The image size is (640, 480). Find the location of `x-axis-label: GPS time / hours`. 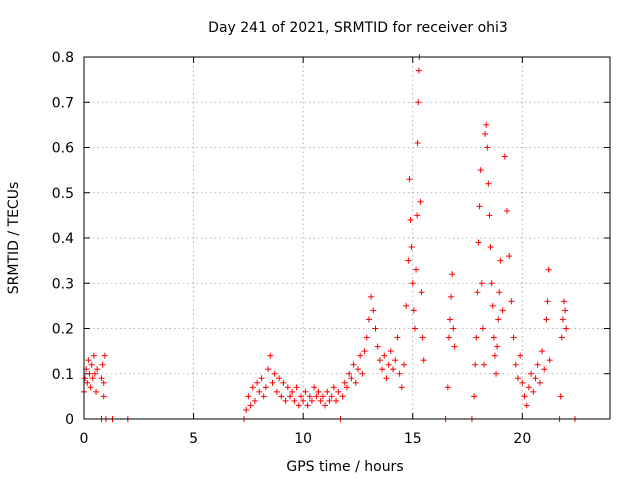

x-axis-label: GPS time / hours is located at coordinates (344, 467).